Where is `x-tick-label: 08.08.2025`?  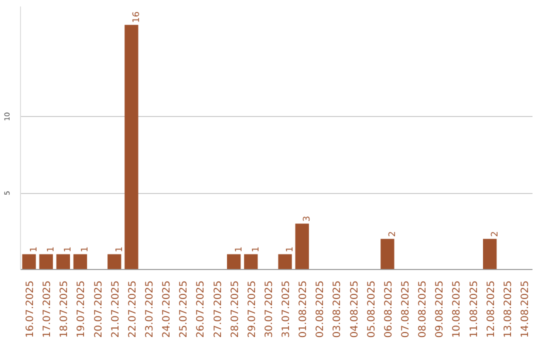
x-tick-label: 08.08.2025 is located at coordinates (423, 309).